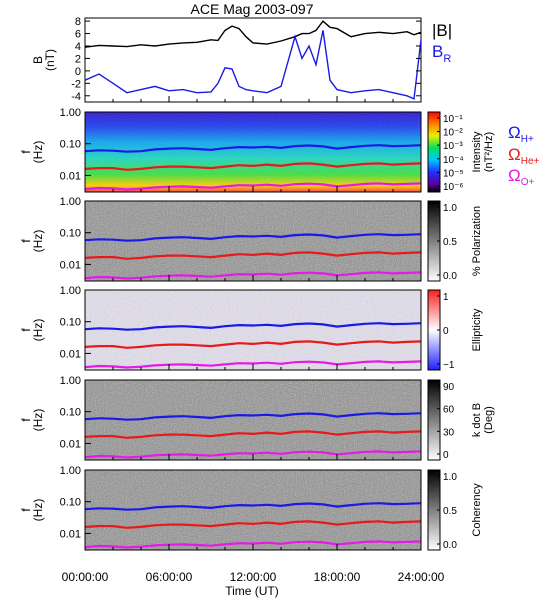 The height and width of the screenshot is (600, 550). What do you see at coordinates (477, 420) in the screenshot?
I see `k-dot-b-colorbar-label: k dot B` at bounding box center [477, 420].